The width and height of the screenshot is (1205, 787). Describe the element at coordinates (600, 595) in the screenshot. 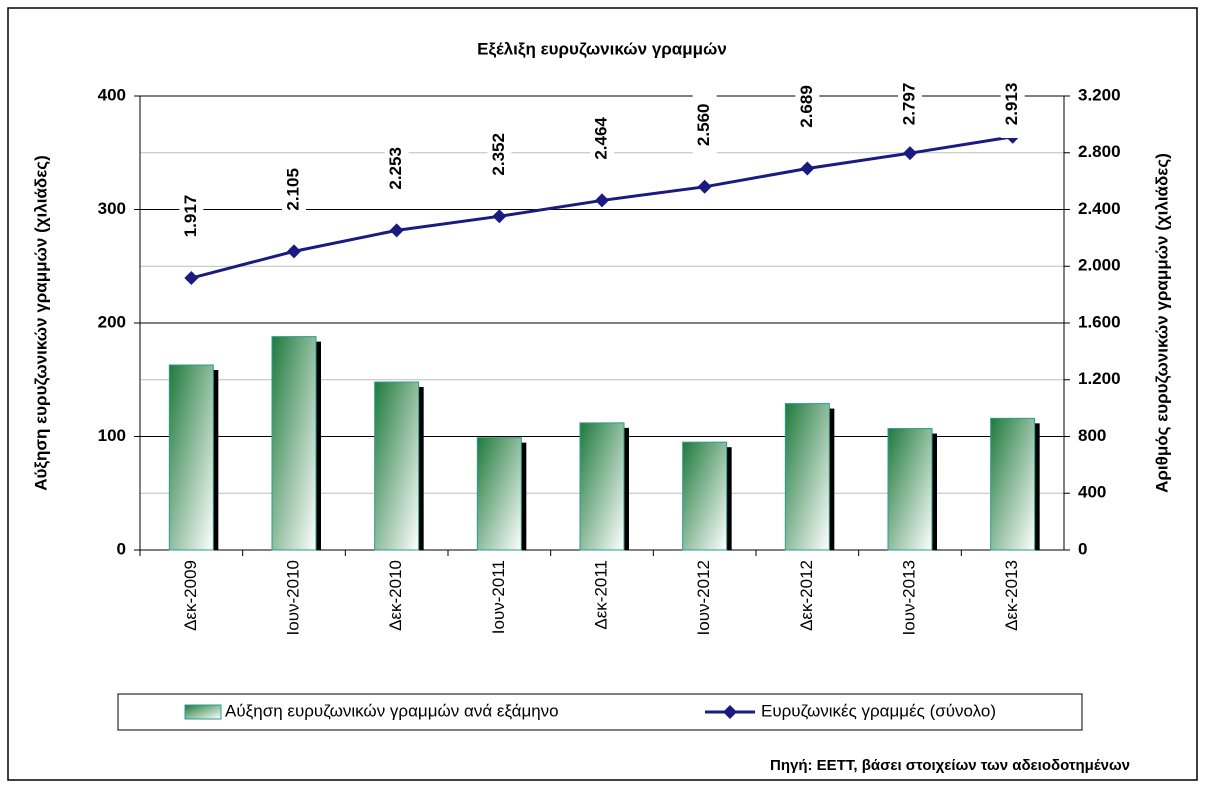

I see `x-tick-label: Δεκ-2011` at that location.